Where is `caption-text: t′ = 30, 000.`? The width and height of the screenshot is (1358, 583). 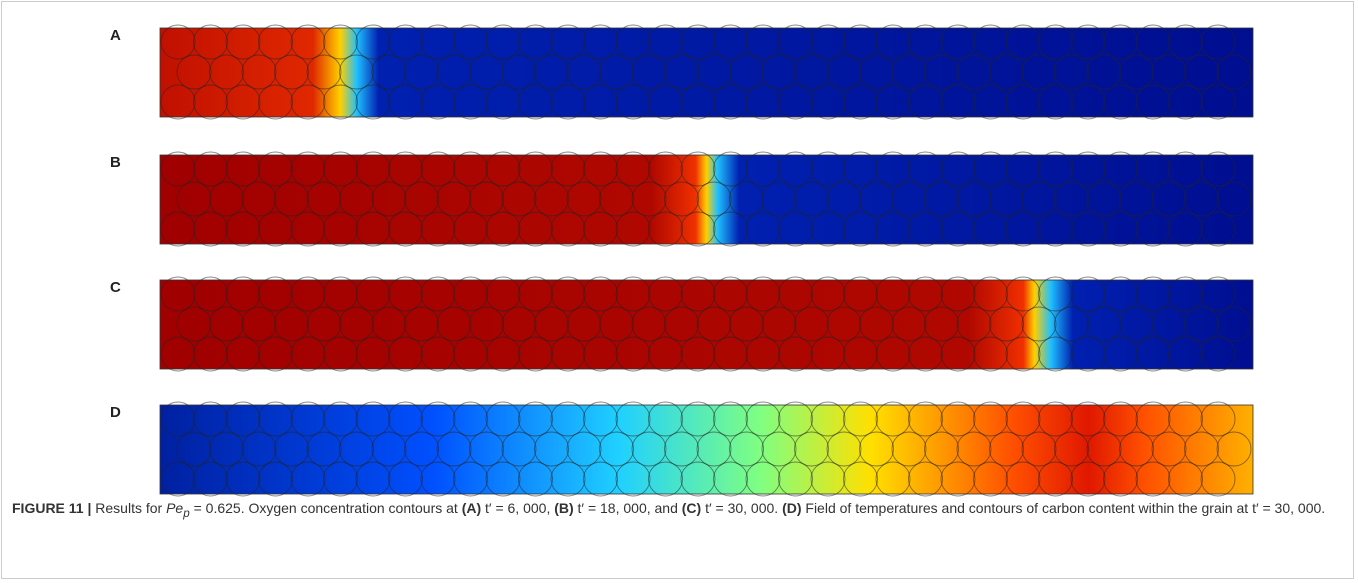
caption-text: t′ = 30, 000. is located at coordinates (742, 508).